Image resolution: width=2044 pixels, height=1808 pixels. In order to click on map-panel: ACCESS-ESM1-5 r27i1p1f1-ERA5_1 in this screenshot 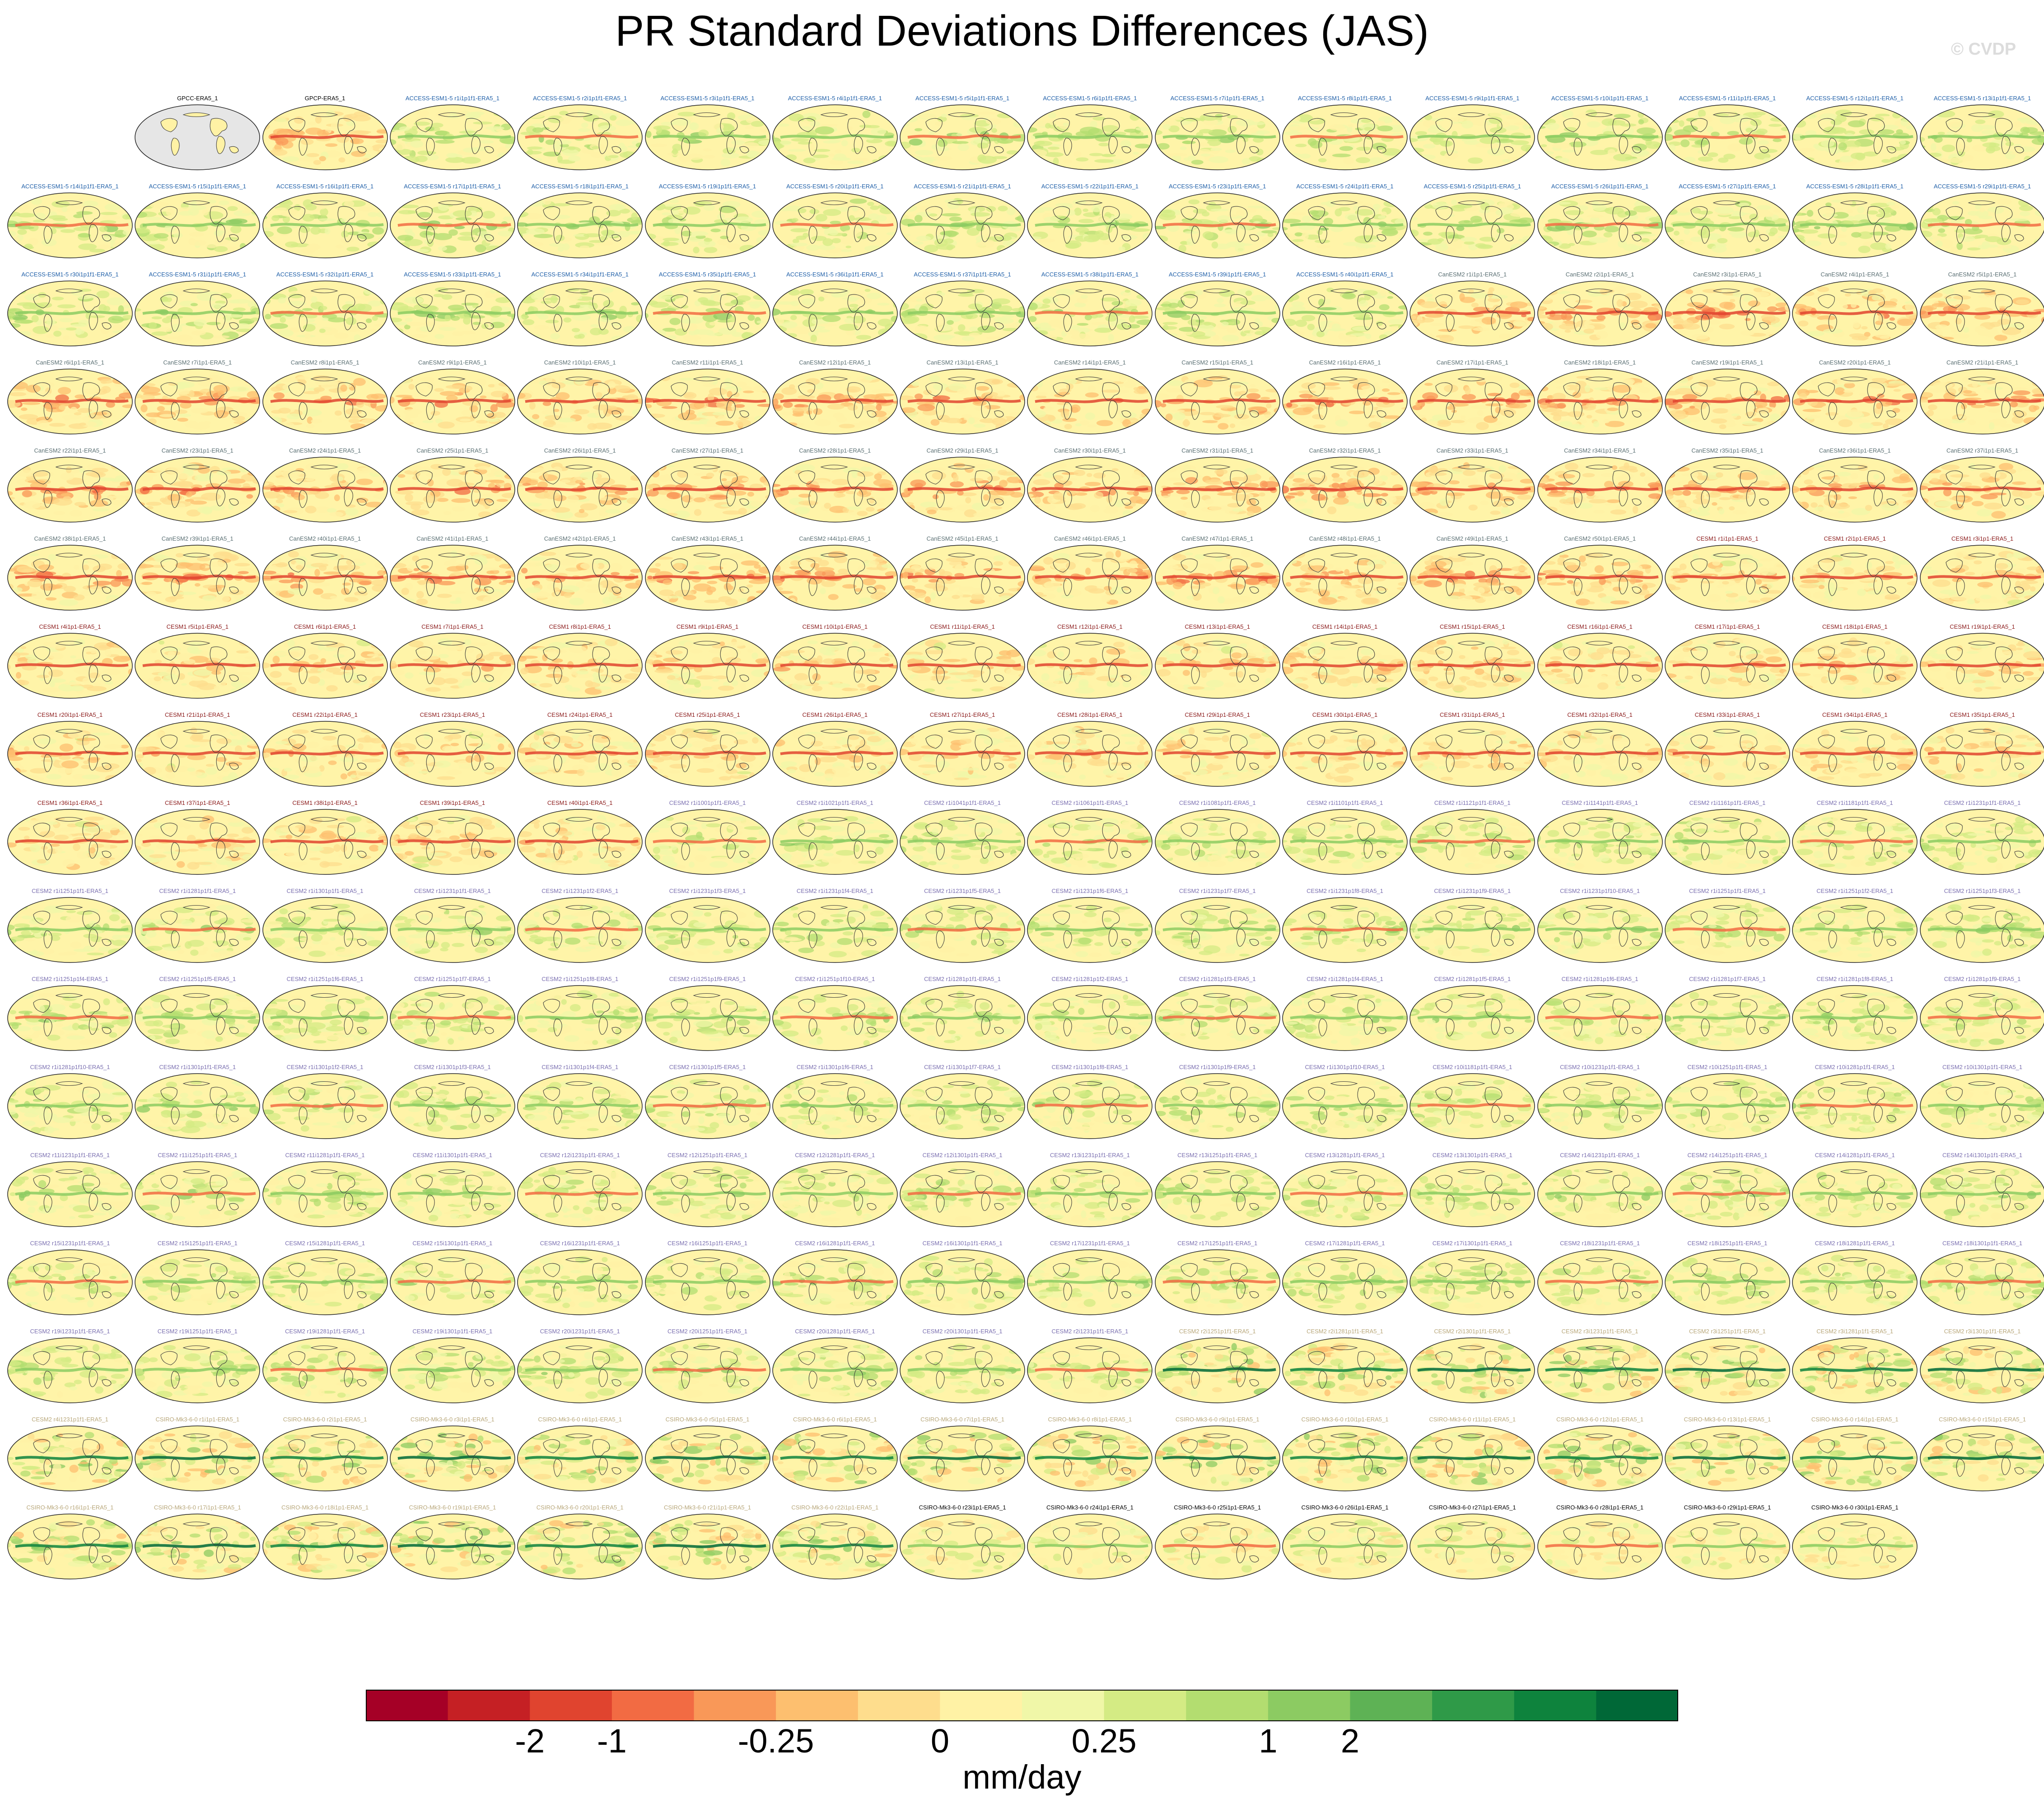, I will do `click(1727, 220)`.